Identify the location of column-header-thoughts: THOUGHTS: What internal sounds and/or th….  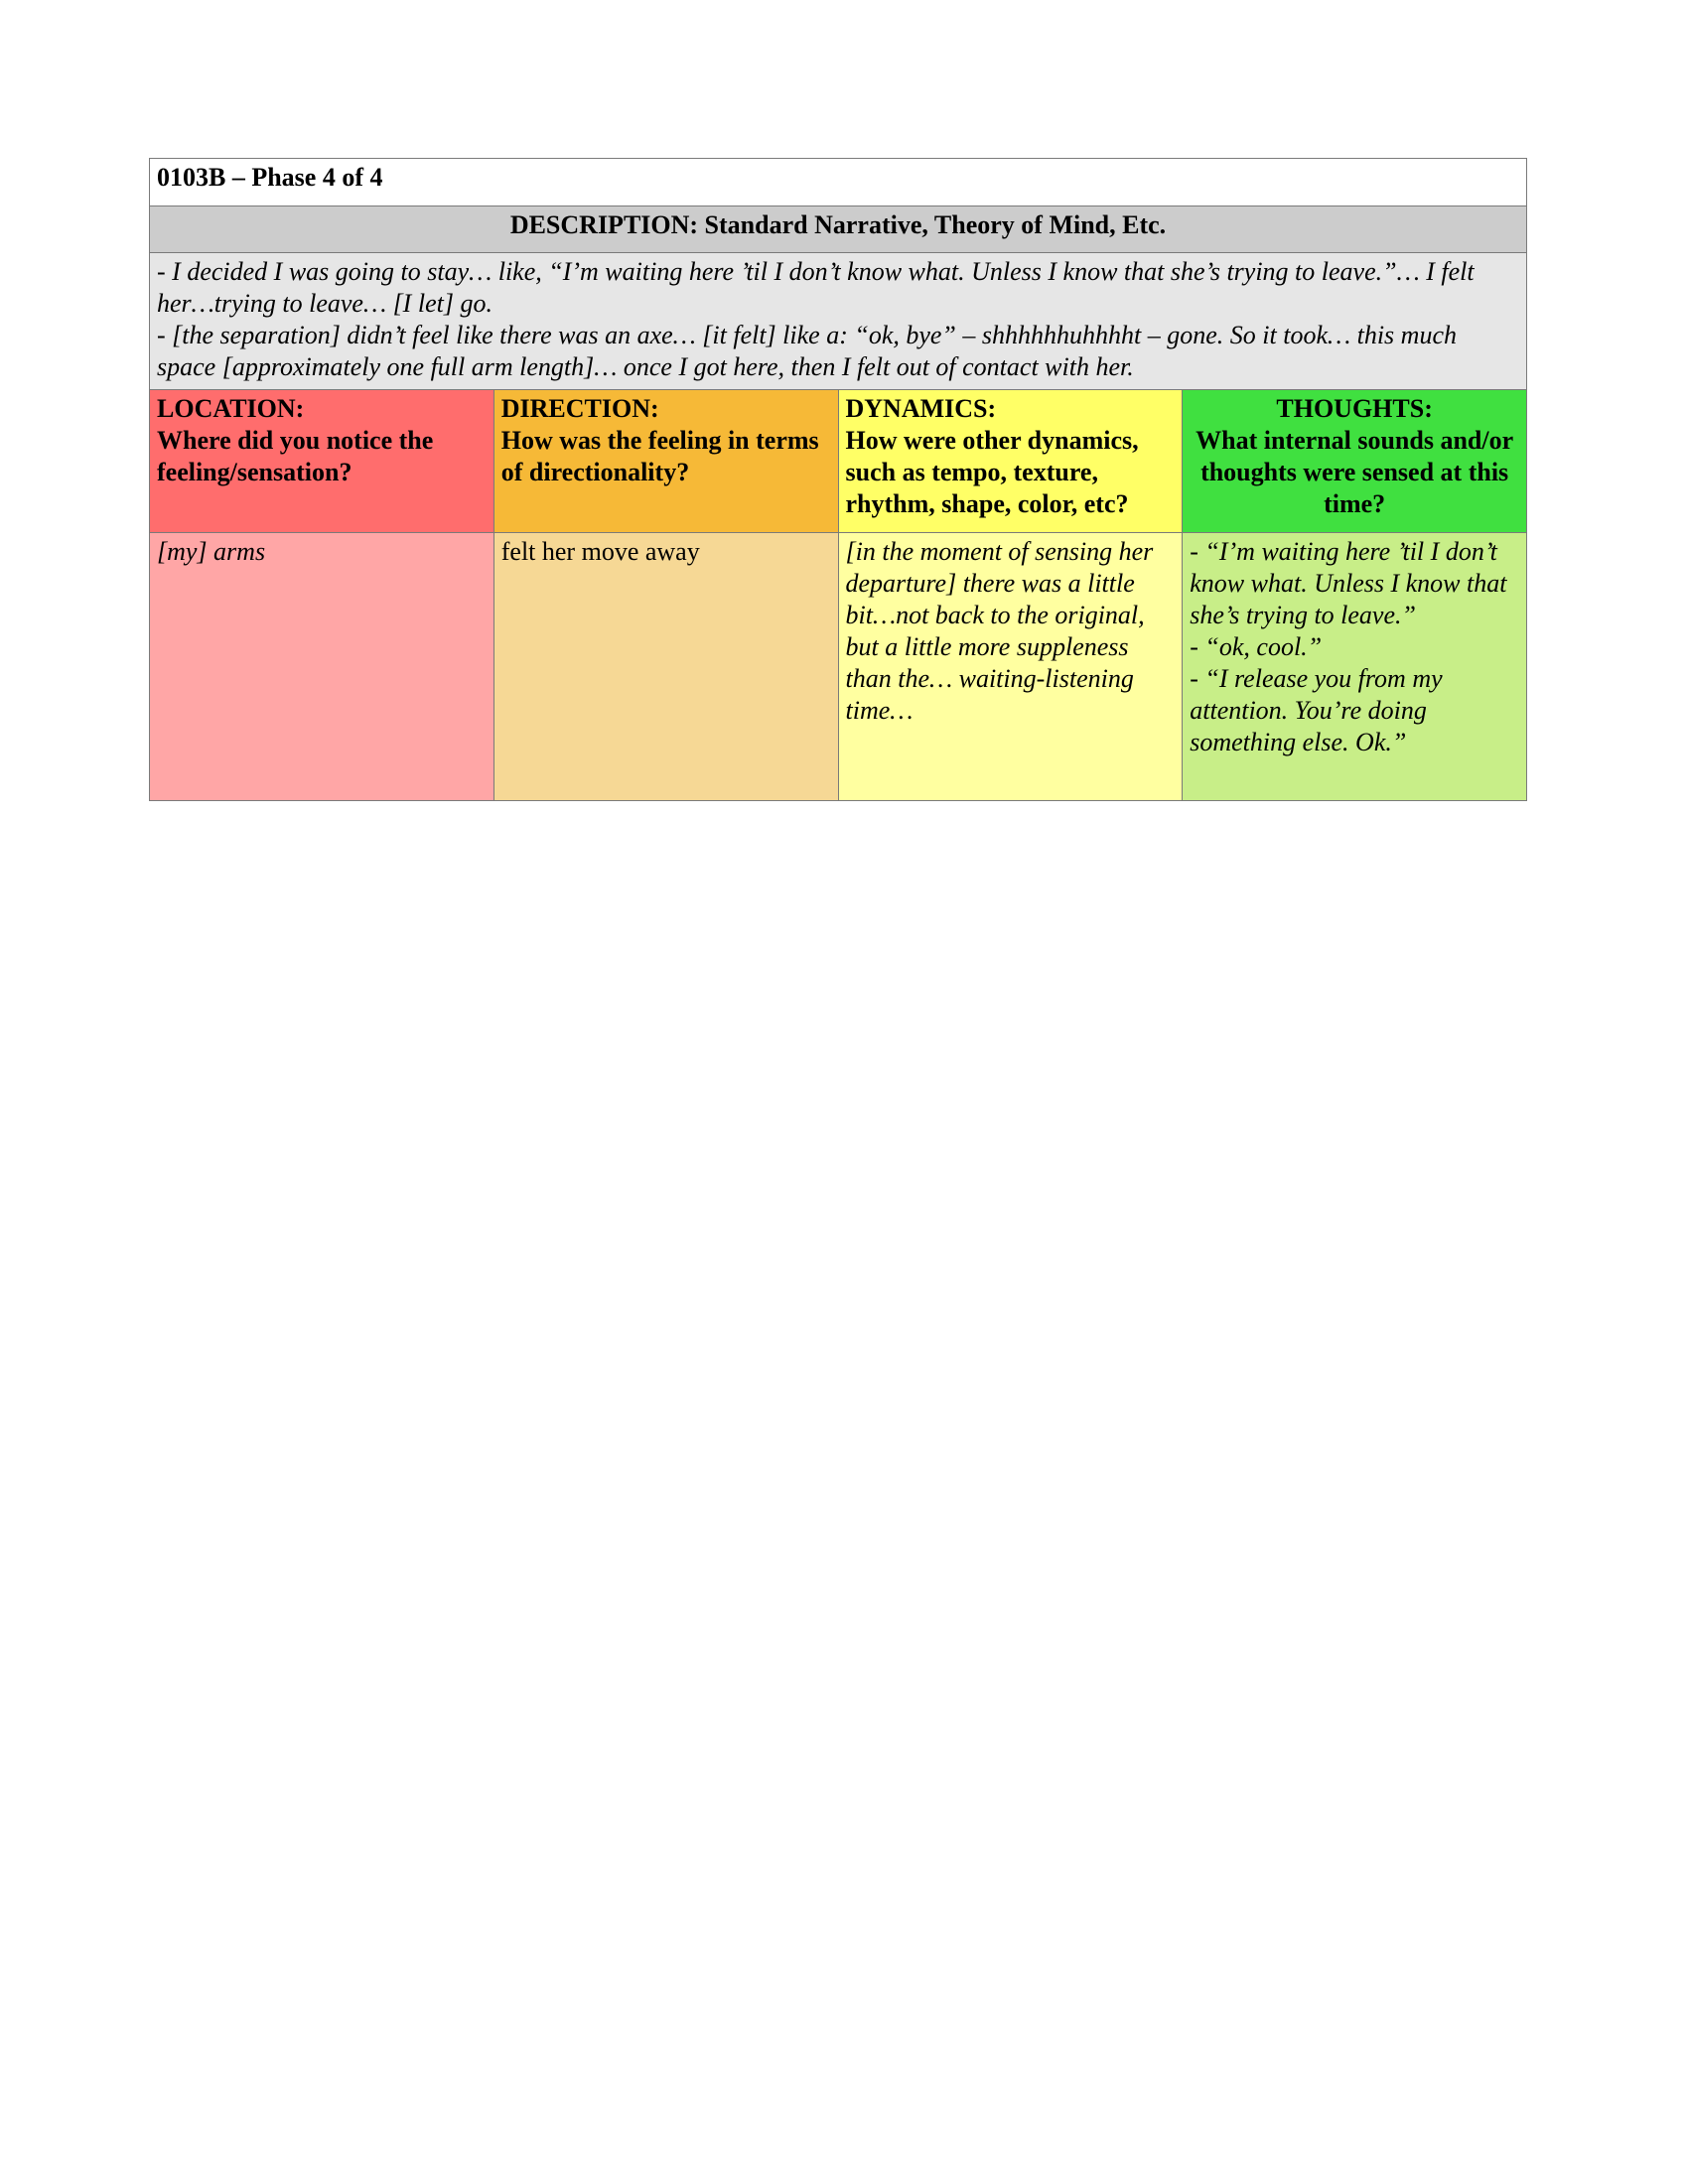
(1354, 461).